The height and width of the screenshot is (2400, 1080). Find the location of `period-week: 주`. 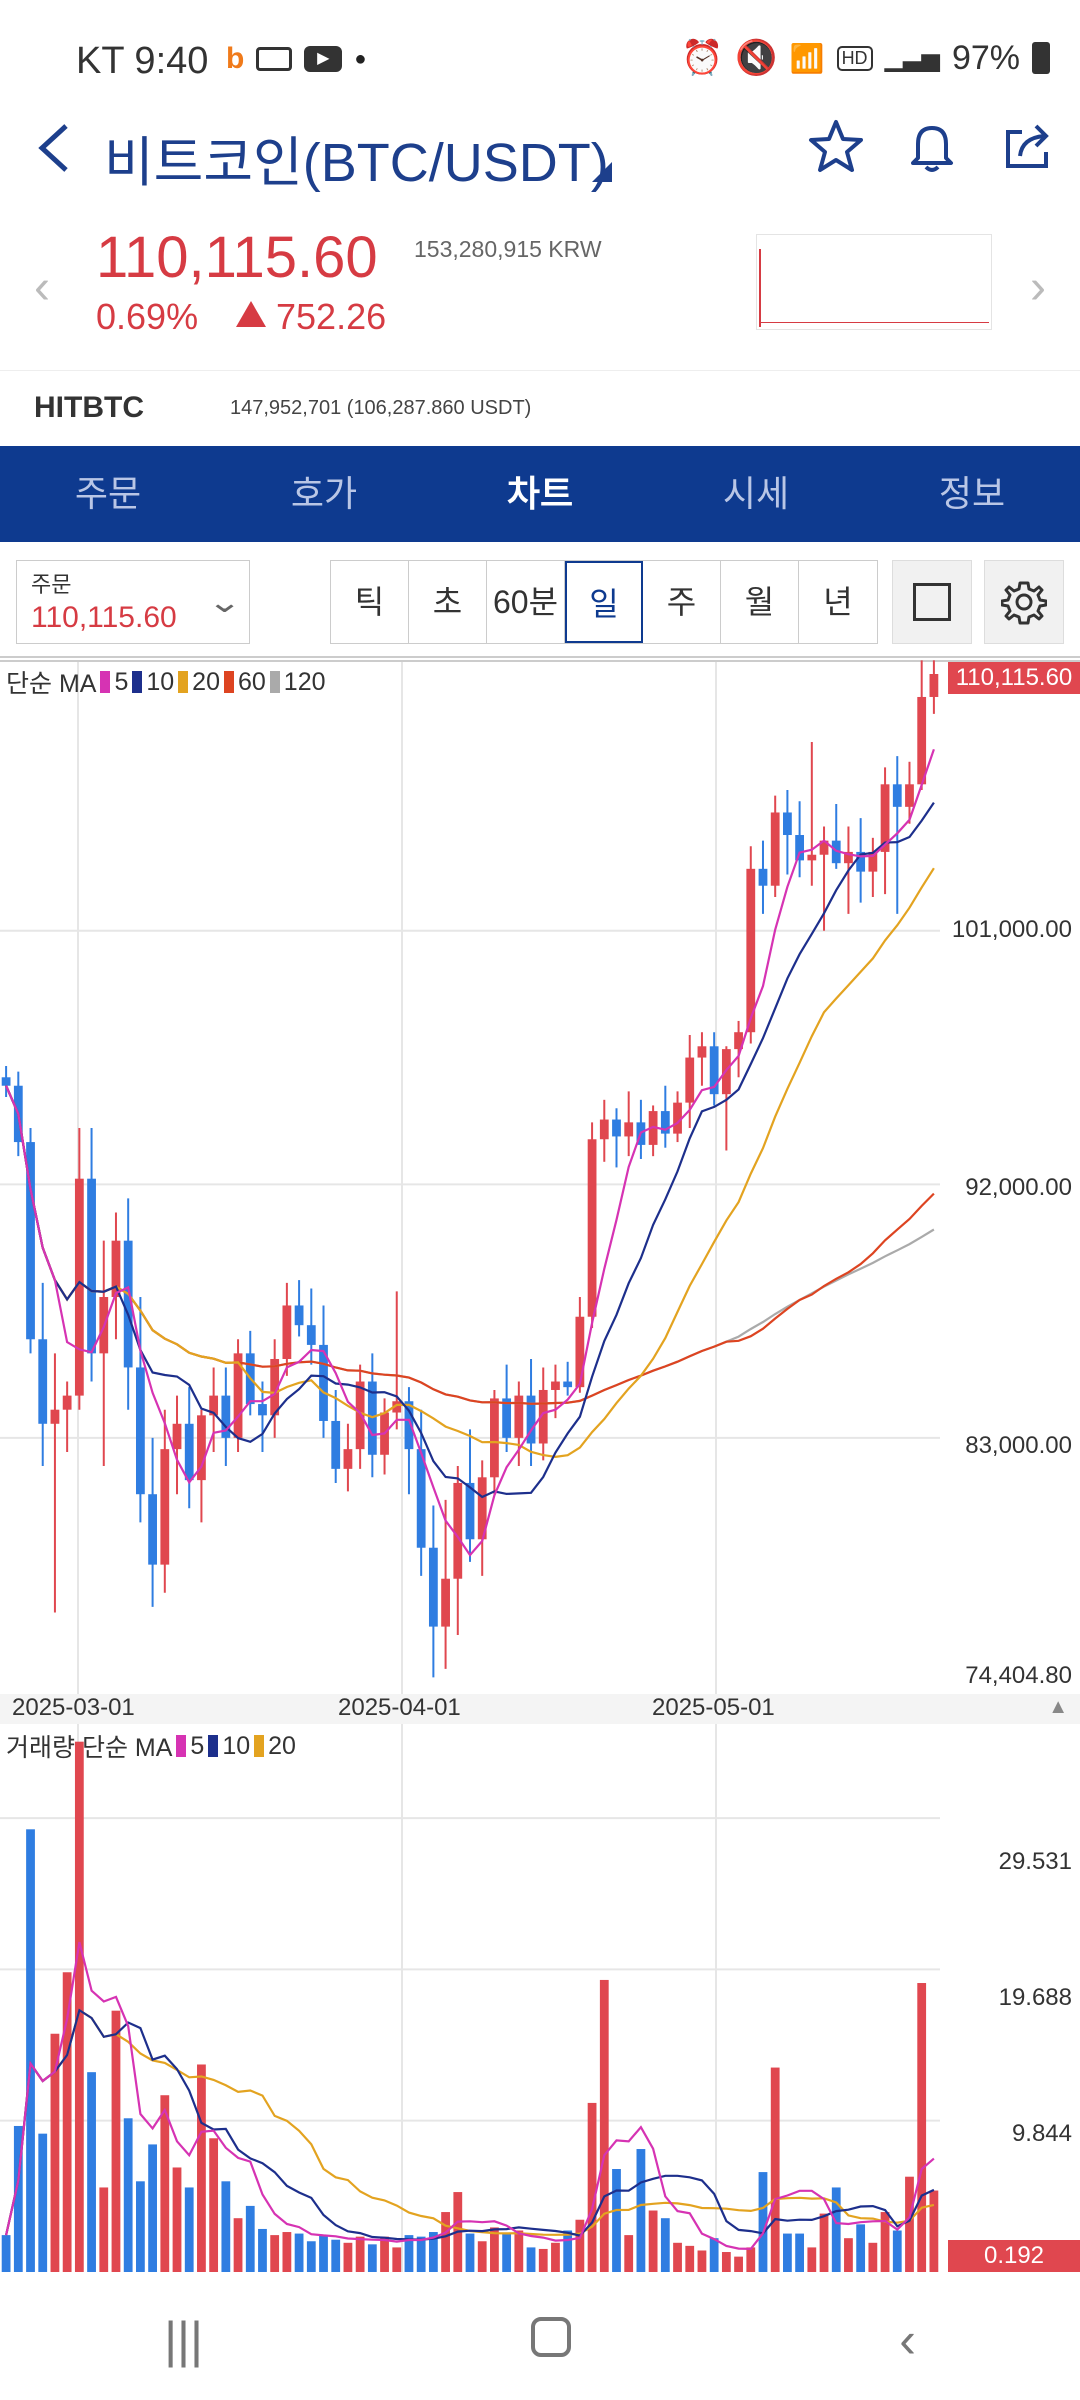

period-week: 주 is located at coordinates (682, 602).